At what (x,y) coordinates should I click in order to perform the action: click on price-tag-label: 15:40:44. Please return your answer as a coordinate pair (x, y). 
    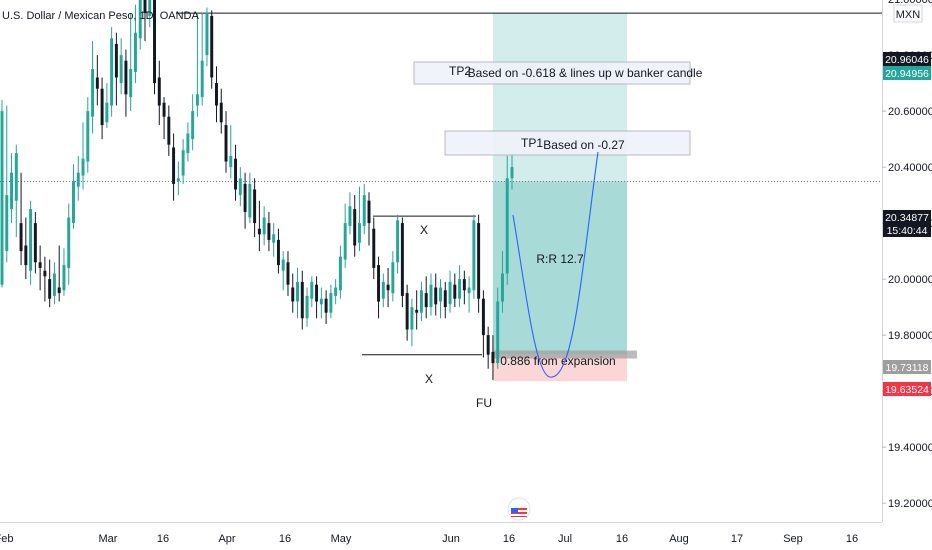
    Looking at the image, I should click on (907, 231).